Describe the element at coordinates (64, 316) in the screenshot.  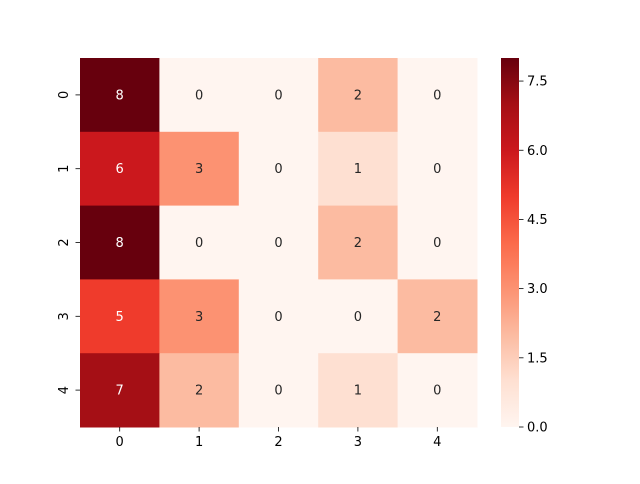
I see `y-tick-label-3: 3` at that location.